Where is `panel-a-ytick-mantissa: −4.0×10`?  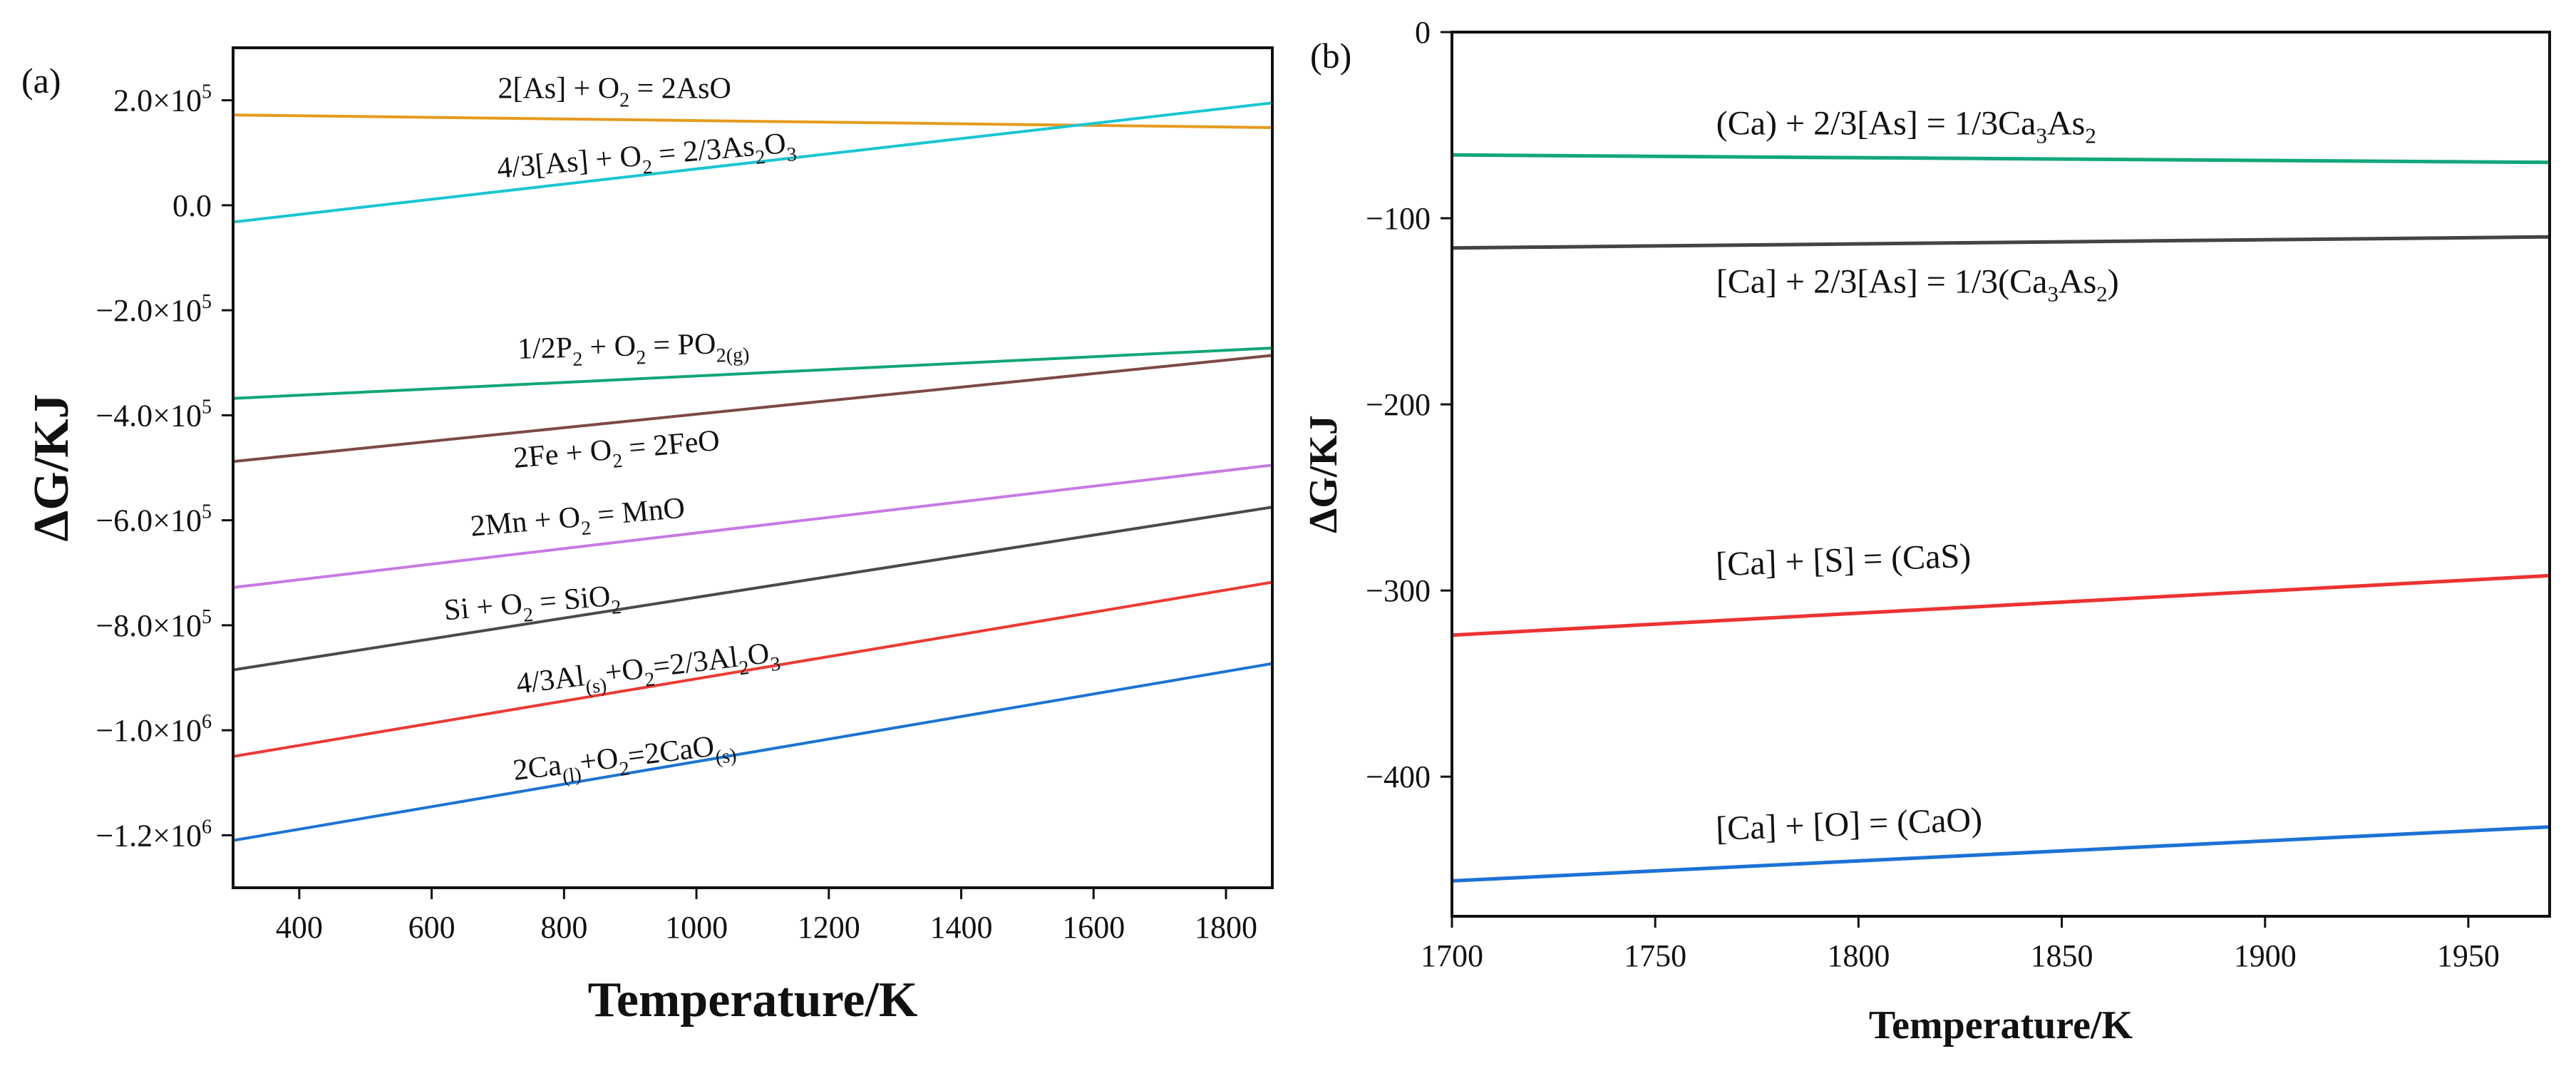
panel-a-ytick-mantissa: −4.0×10 is located at coordinates (149, 415).